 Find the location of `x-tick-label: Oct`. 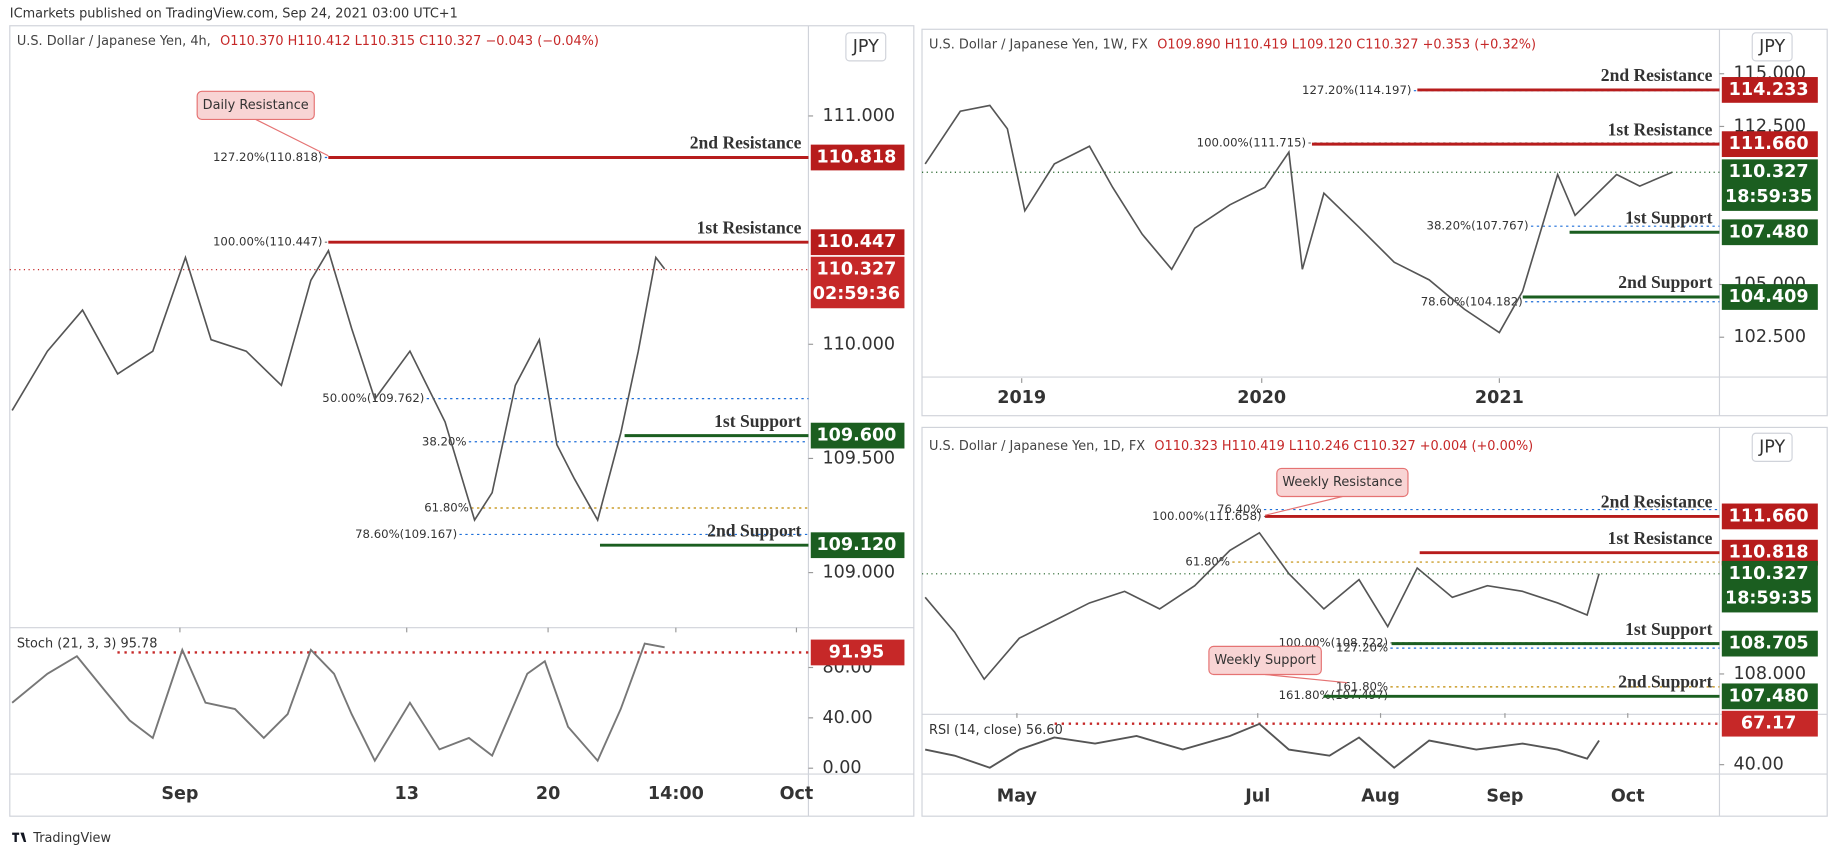

x-tick-label: Oct is located at coordinates (797, 794).